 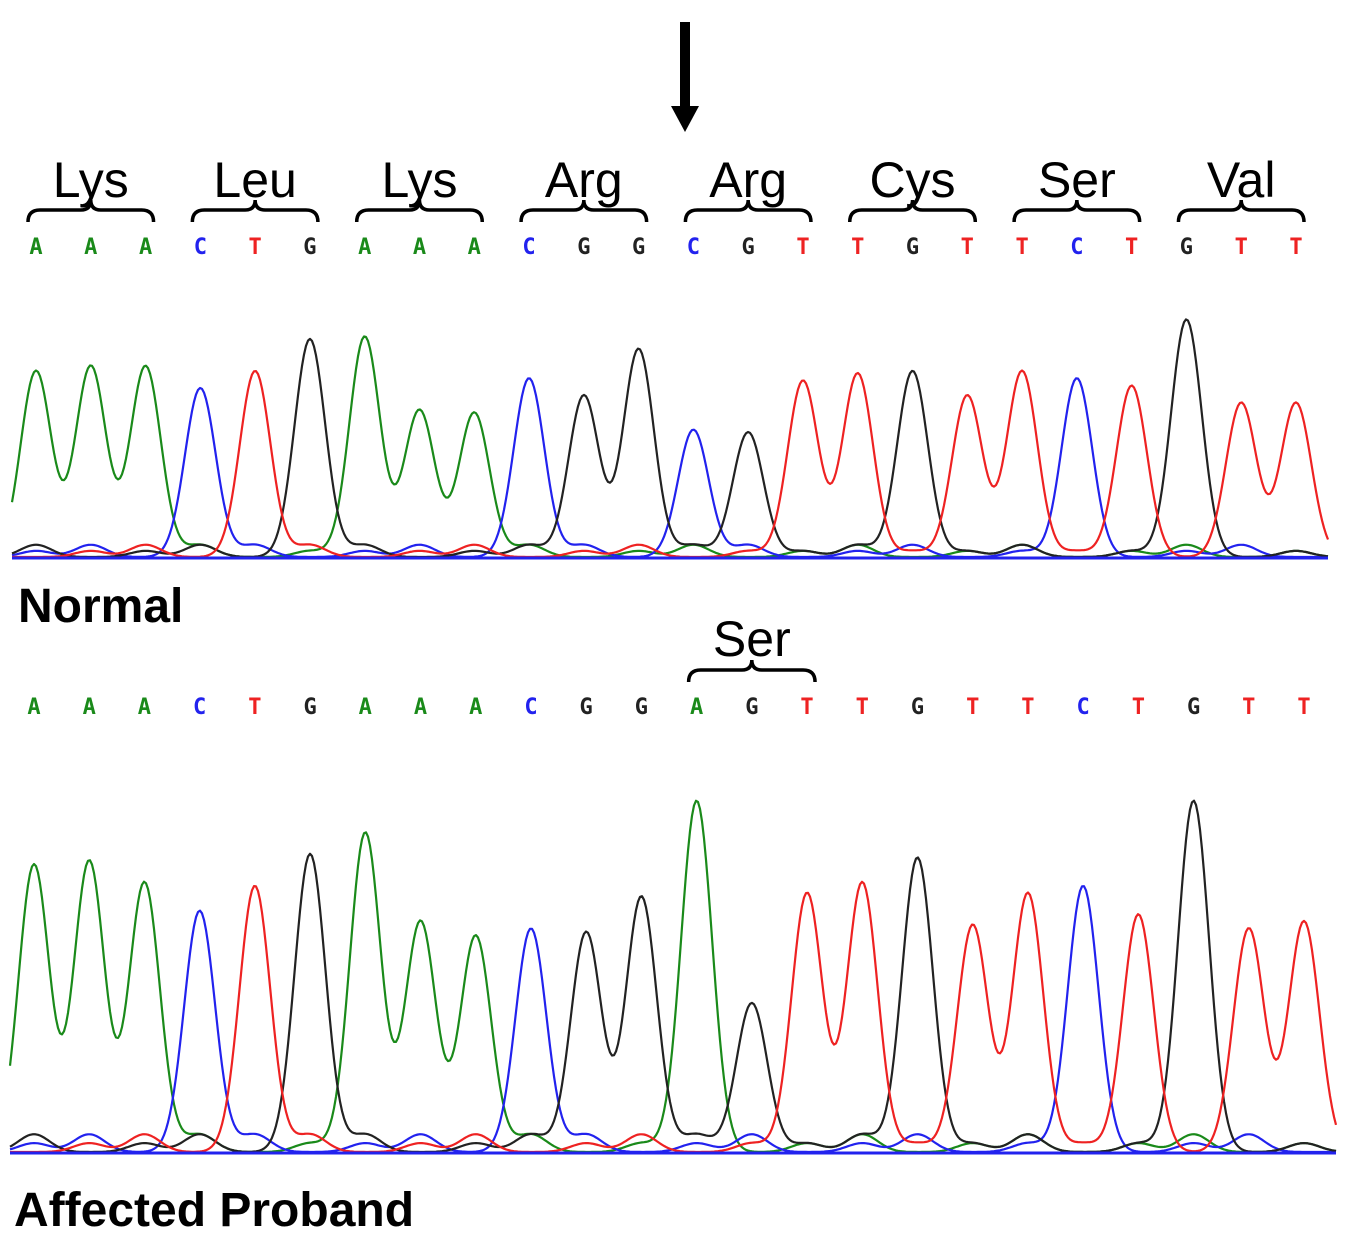 I want to click on down-arrow-icon, so click(x=685, y=77).